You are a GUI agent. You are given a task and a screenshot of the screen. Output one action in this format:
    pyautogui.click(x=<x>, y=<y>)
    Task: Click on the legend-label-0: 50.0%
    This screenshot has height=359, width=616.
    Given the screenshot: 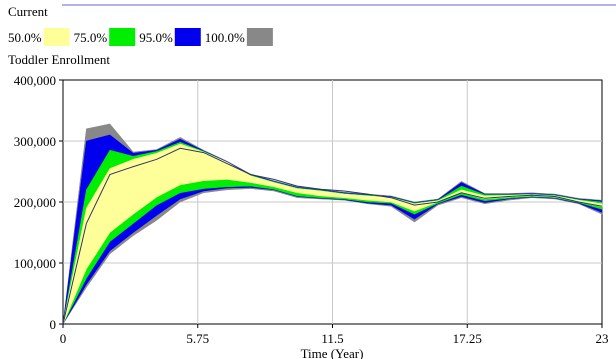 What is the action you would take?
    pyautogui.click(x=25, y=37)
    